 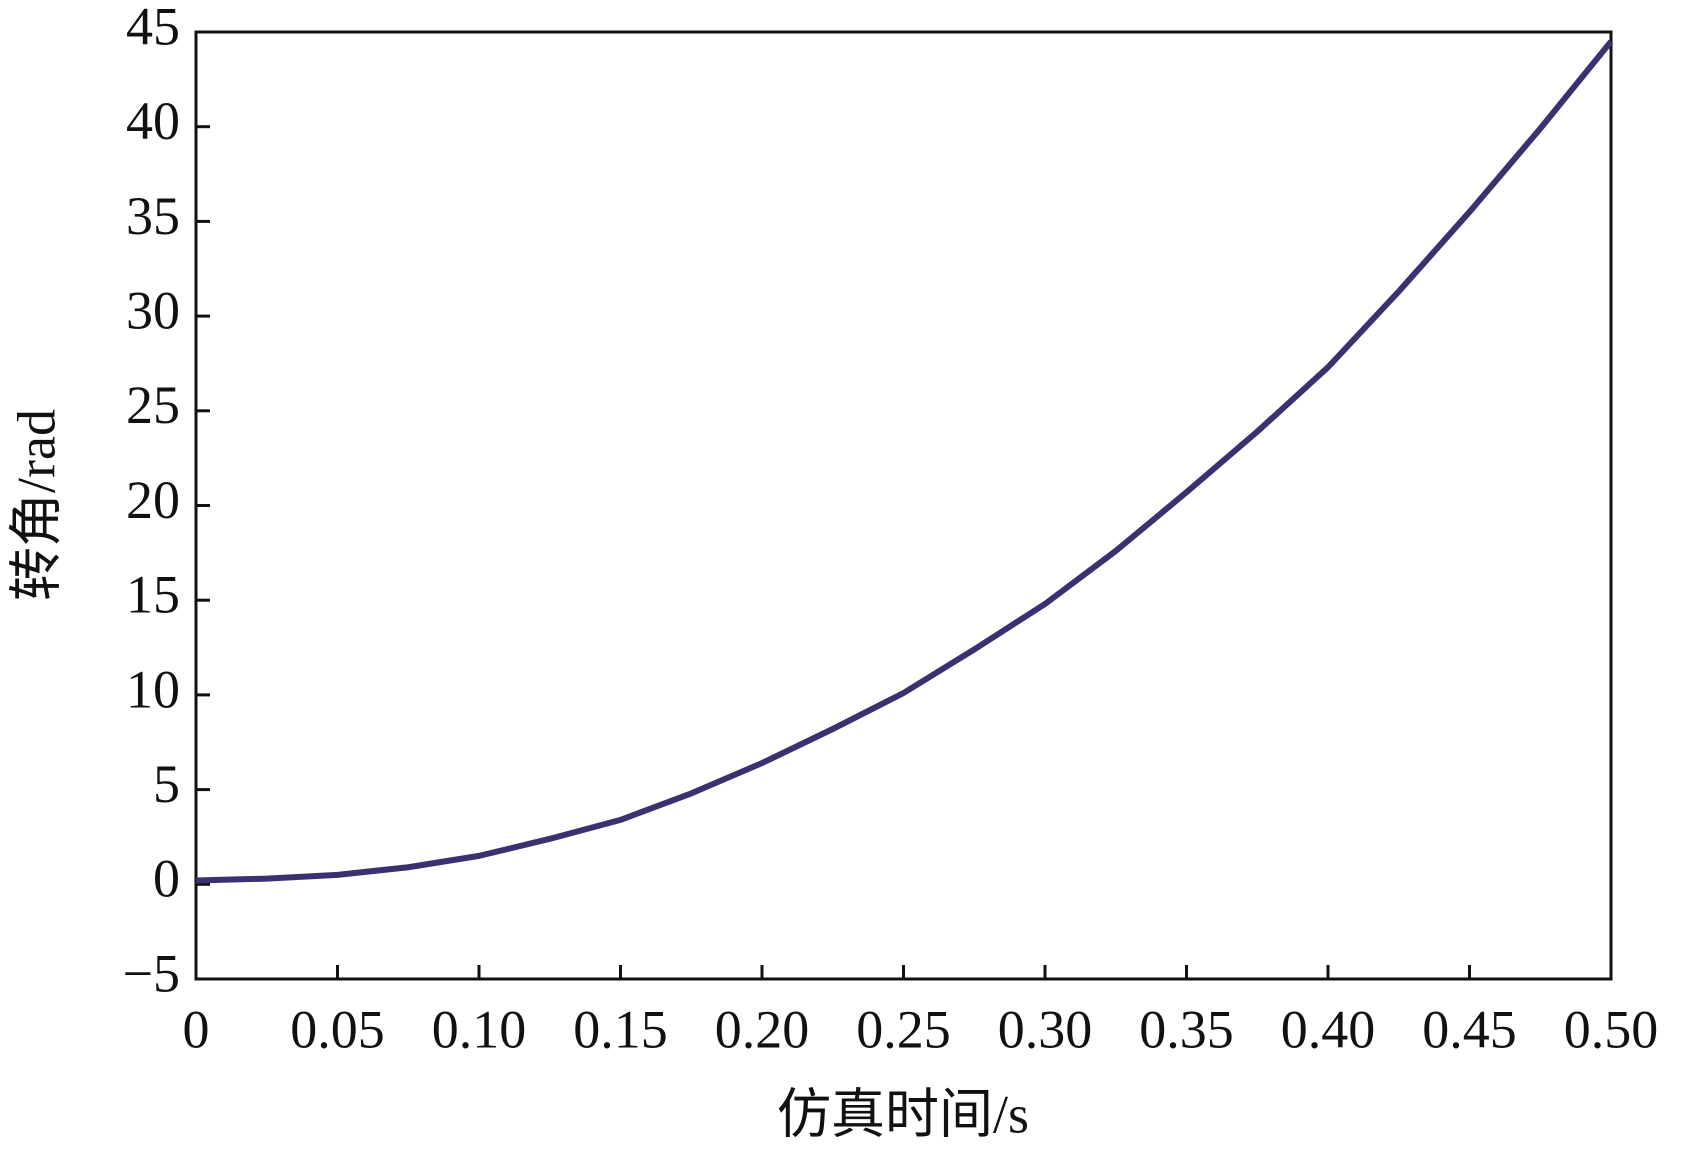 I want to click on x-tick-label: 0.35, so click(x=1186, y=1029).